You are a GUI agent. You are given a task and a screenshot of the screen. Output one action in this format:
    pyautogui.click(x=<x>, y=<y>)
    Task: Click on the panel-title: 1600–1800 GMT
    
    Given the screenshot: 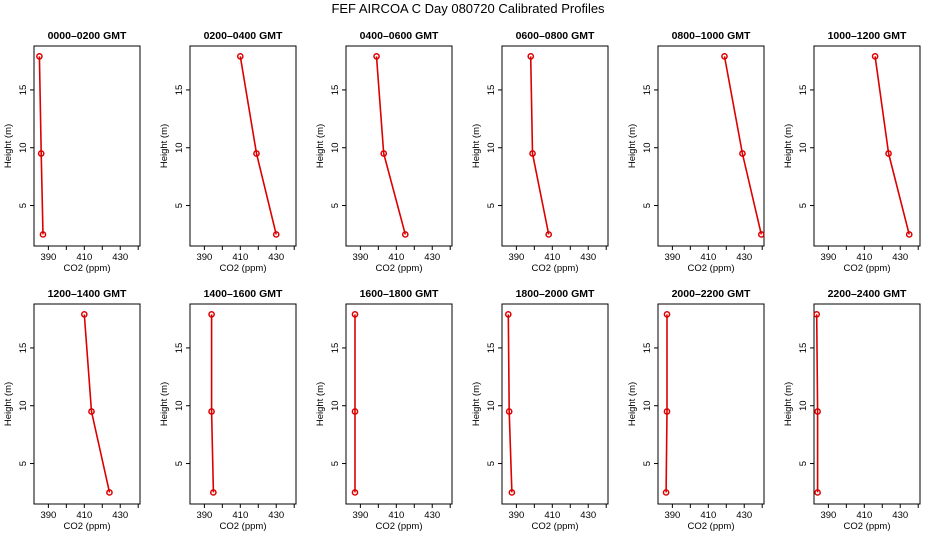 What is the action you would take?
    pyautogui.click(x=399, y=294)
    